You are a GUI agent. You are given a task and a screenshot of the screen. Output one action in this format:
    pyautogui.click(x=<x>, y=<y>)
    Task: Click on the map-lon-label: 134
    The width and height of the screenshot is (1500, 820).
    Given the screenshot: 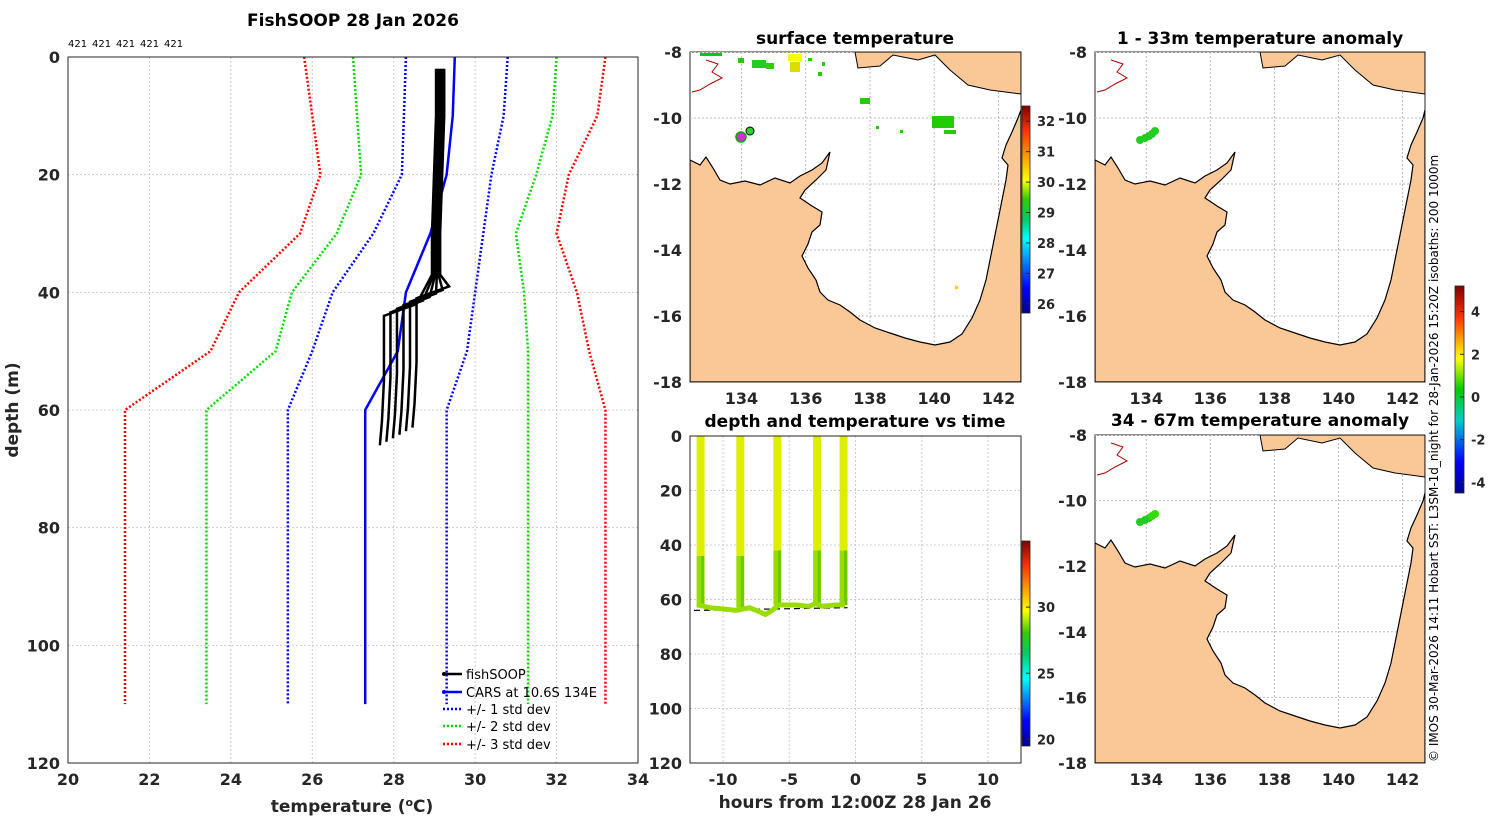 What is the action you would take?
    pyautogui.click(x=1146, y=398)
    